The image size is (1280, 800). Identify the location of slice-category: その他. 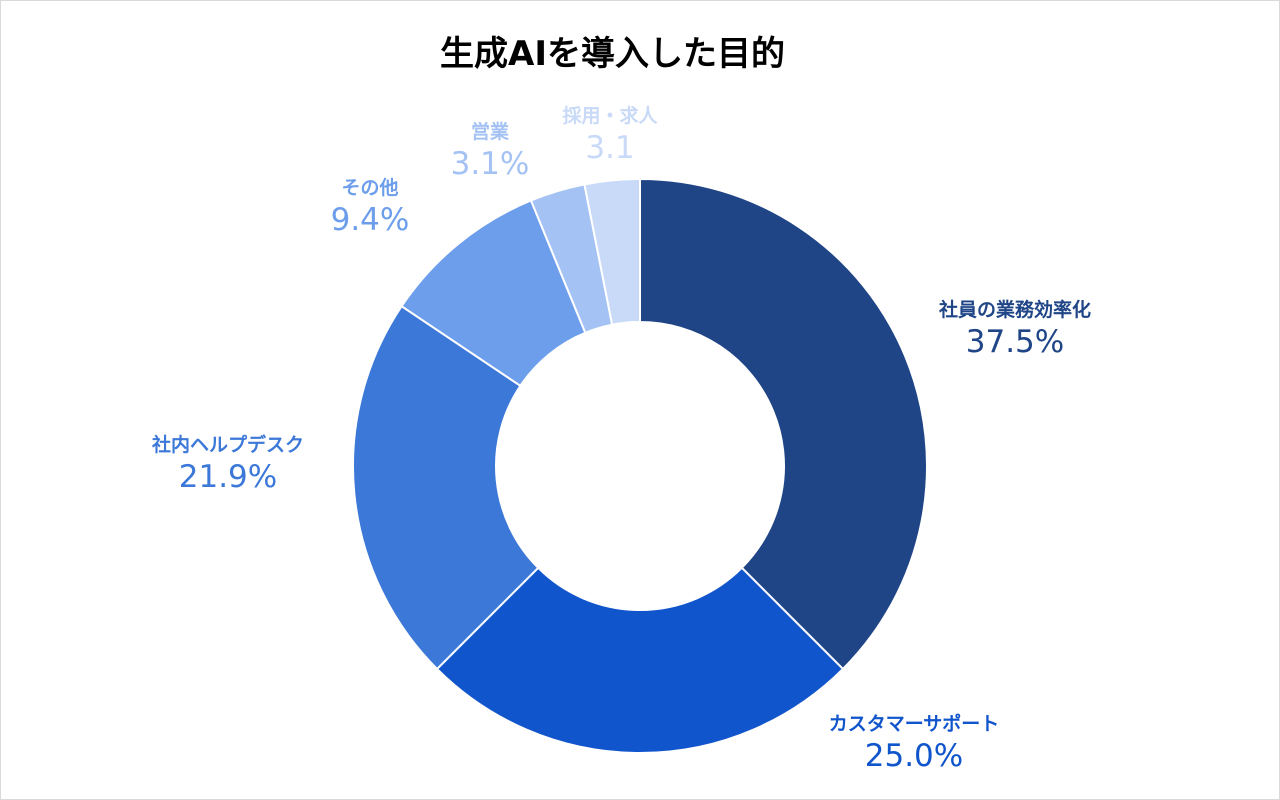
(370, 188).